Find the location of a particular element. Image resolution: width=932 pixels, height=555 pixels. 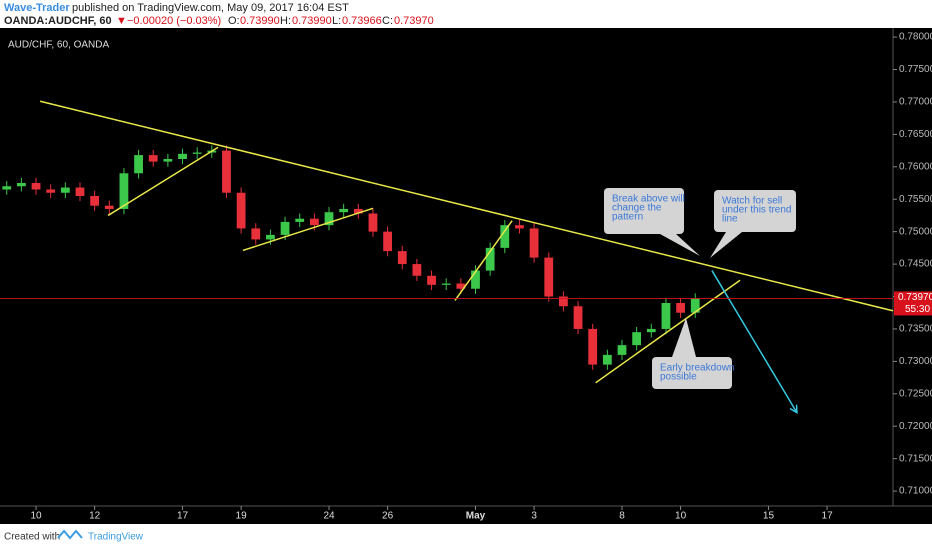

x-tick-label: 26 is located at coordinates (388, 516).